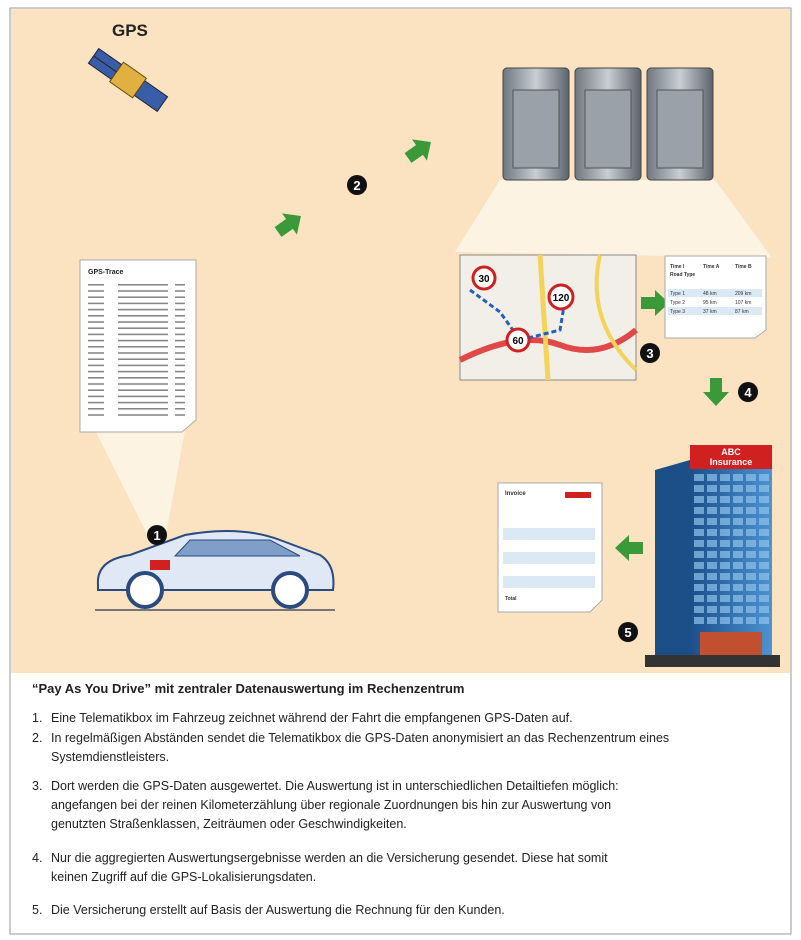  I want to click on item-number: 4., so click(37, 858).